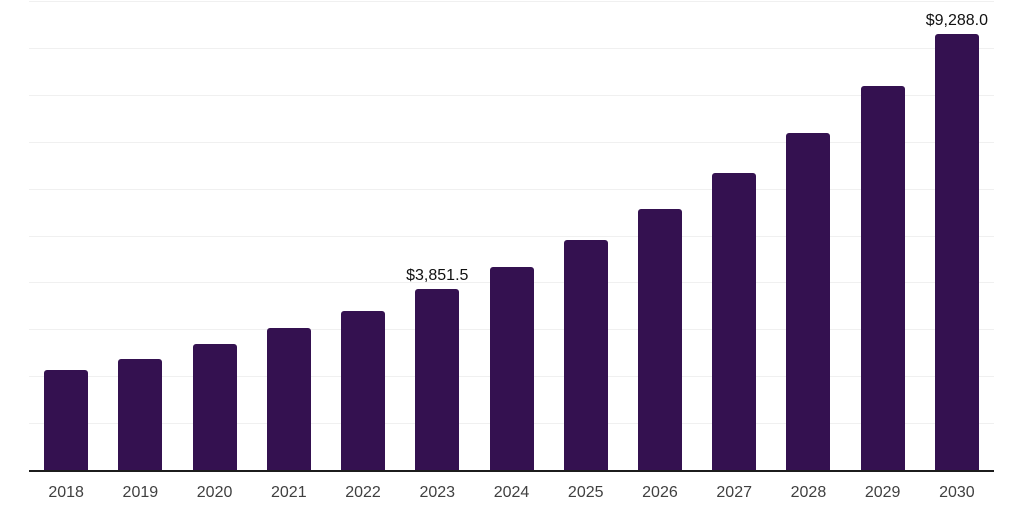  I want to click on x-axis-label-2021: 2021, so click(289, 492).